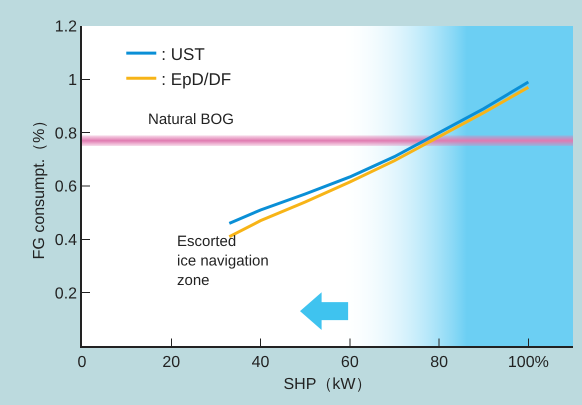 This screenshot has height=405, width=582. I want to click on annotation: Escorted ice navigation zone, so click(223, 261).